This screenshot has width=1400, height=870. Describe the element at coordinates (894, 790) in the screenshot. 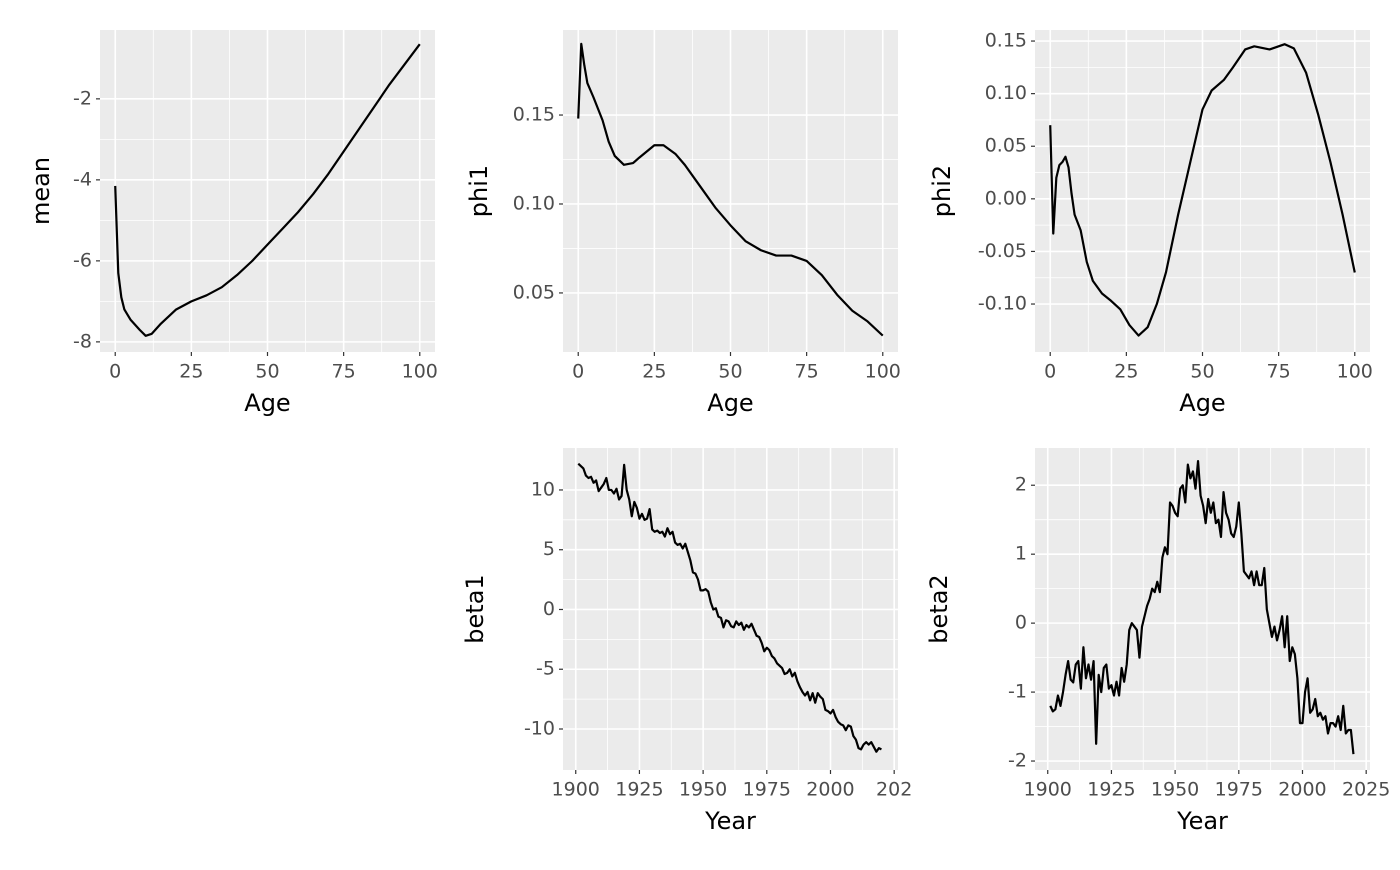

I see `x-tick-label: 202` at that location.